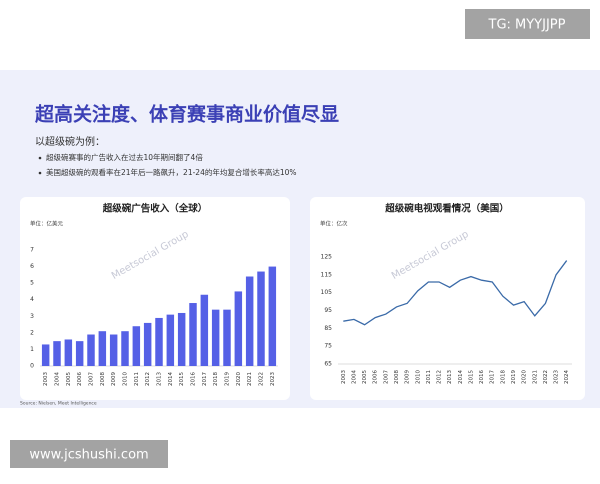 This screenshot has width=600, height=484. Describe the element at coordinates (327, 274) in the screenshot. I see `y-tick-label: 115` at that location.